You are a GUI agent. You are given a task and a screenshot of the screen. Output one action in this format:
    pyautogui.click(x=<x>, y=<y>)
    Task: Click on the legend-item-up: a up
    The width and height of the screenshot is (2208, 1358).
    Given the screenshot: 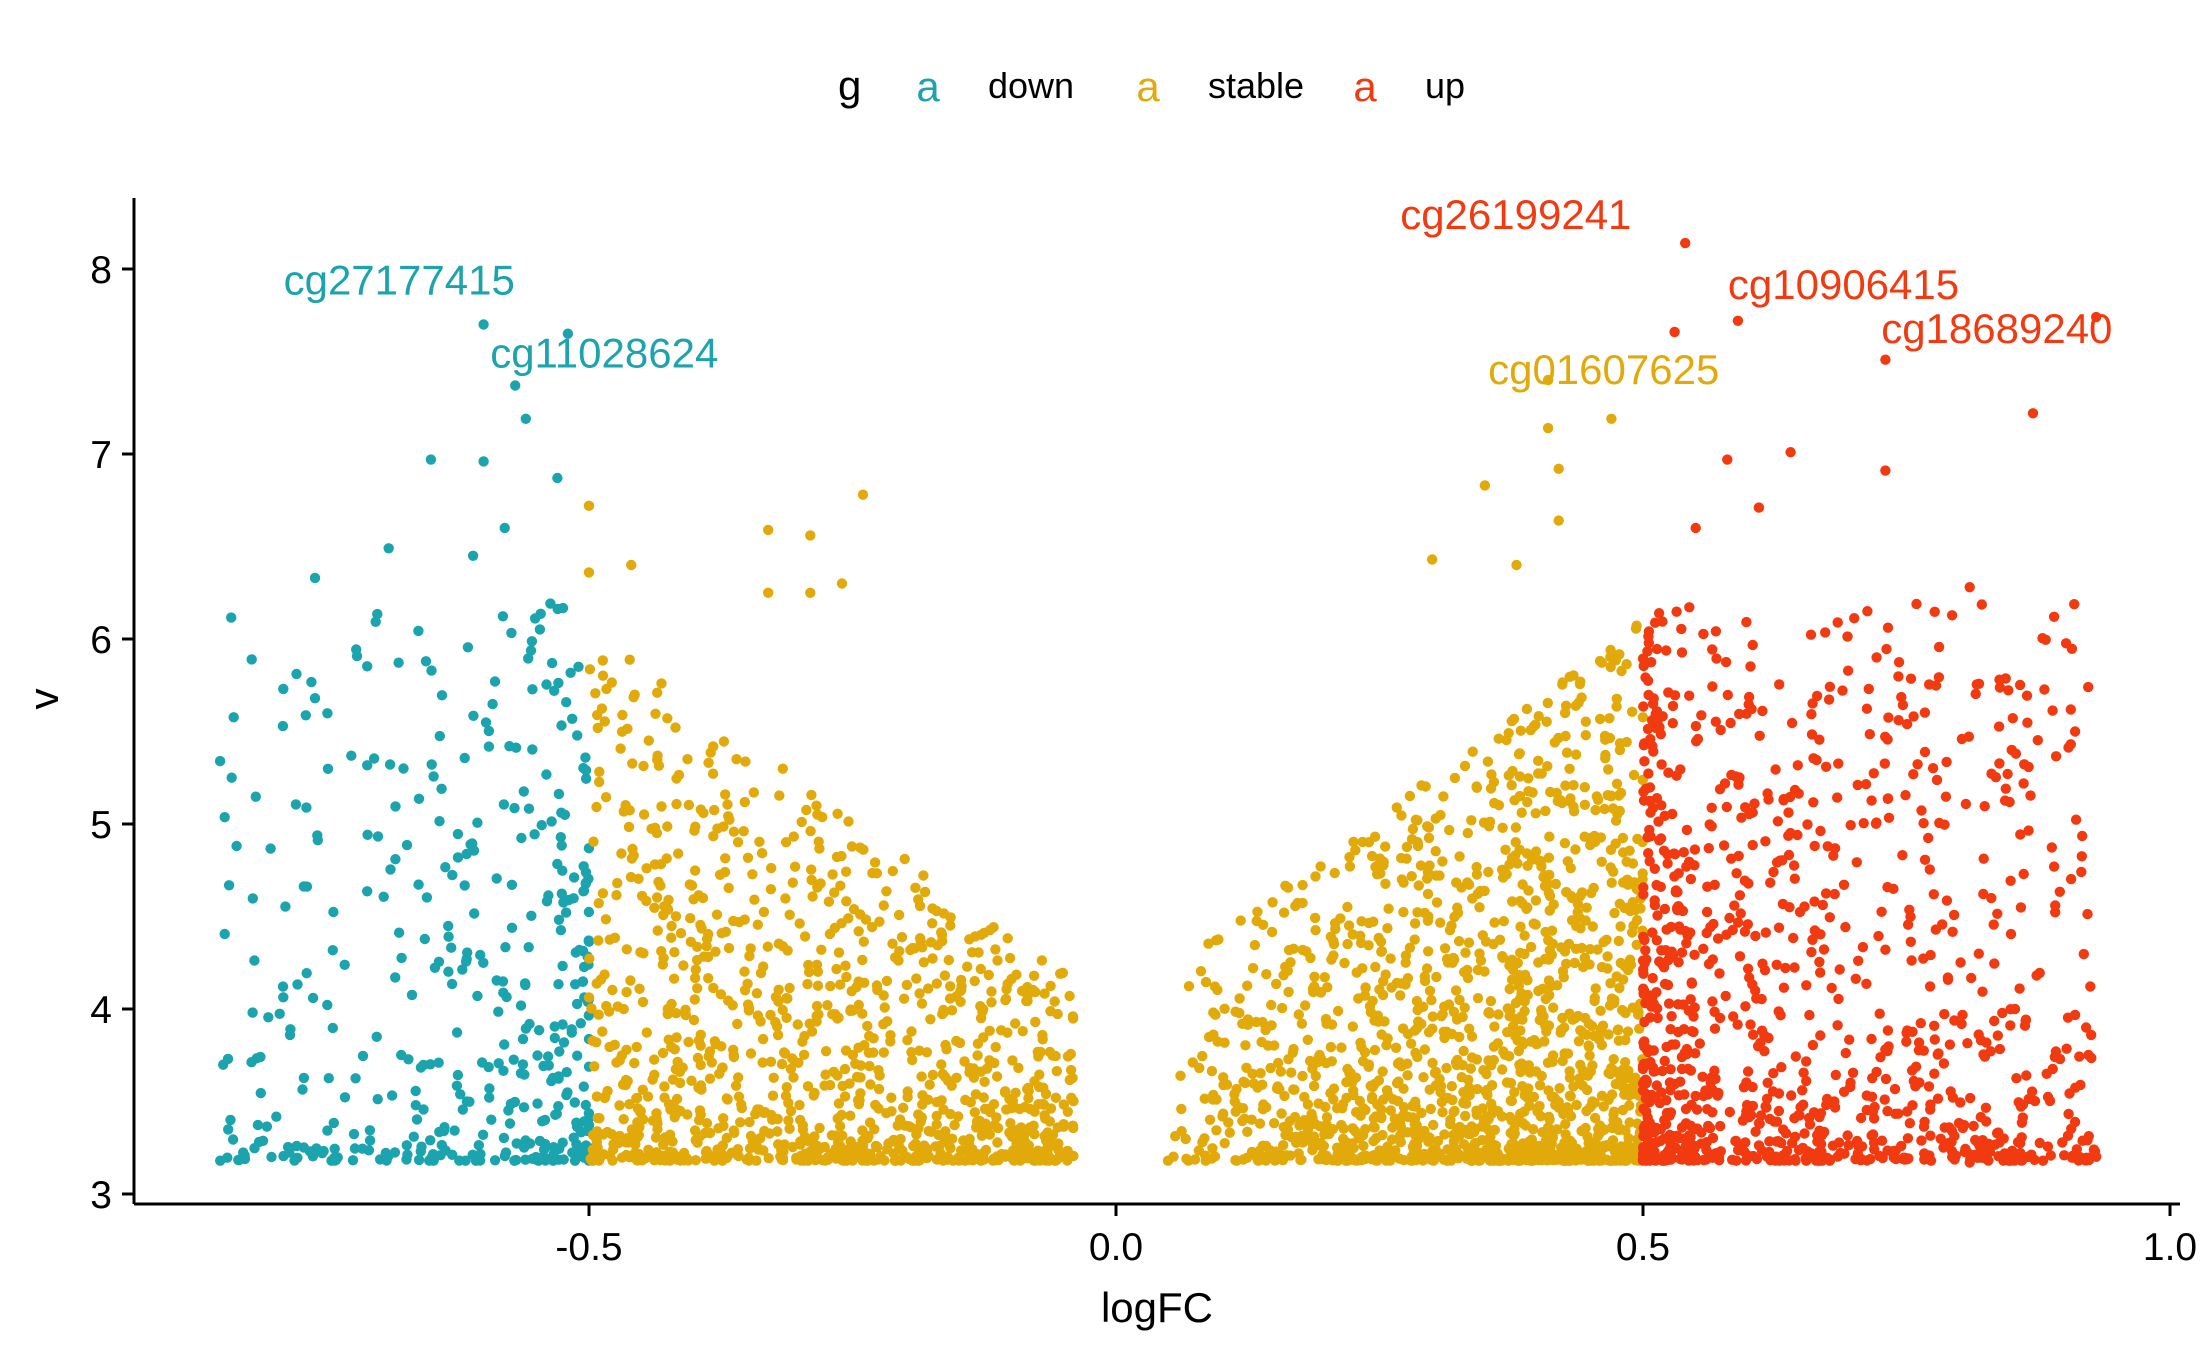 What is the action you would take?
    pyautogui.click(x=1409, y=86)
    